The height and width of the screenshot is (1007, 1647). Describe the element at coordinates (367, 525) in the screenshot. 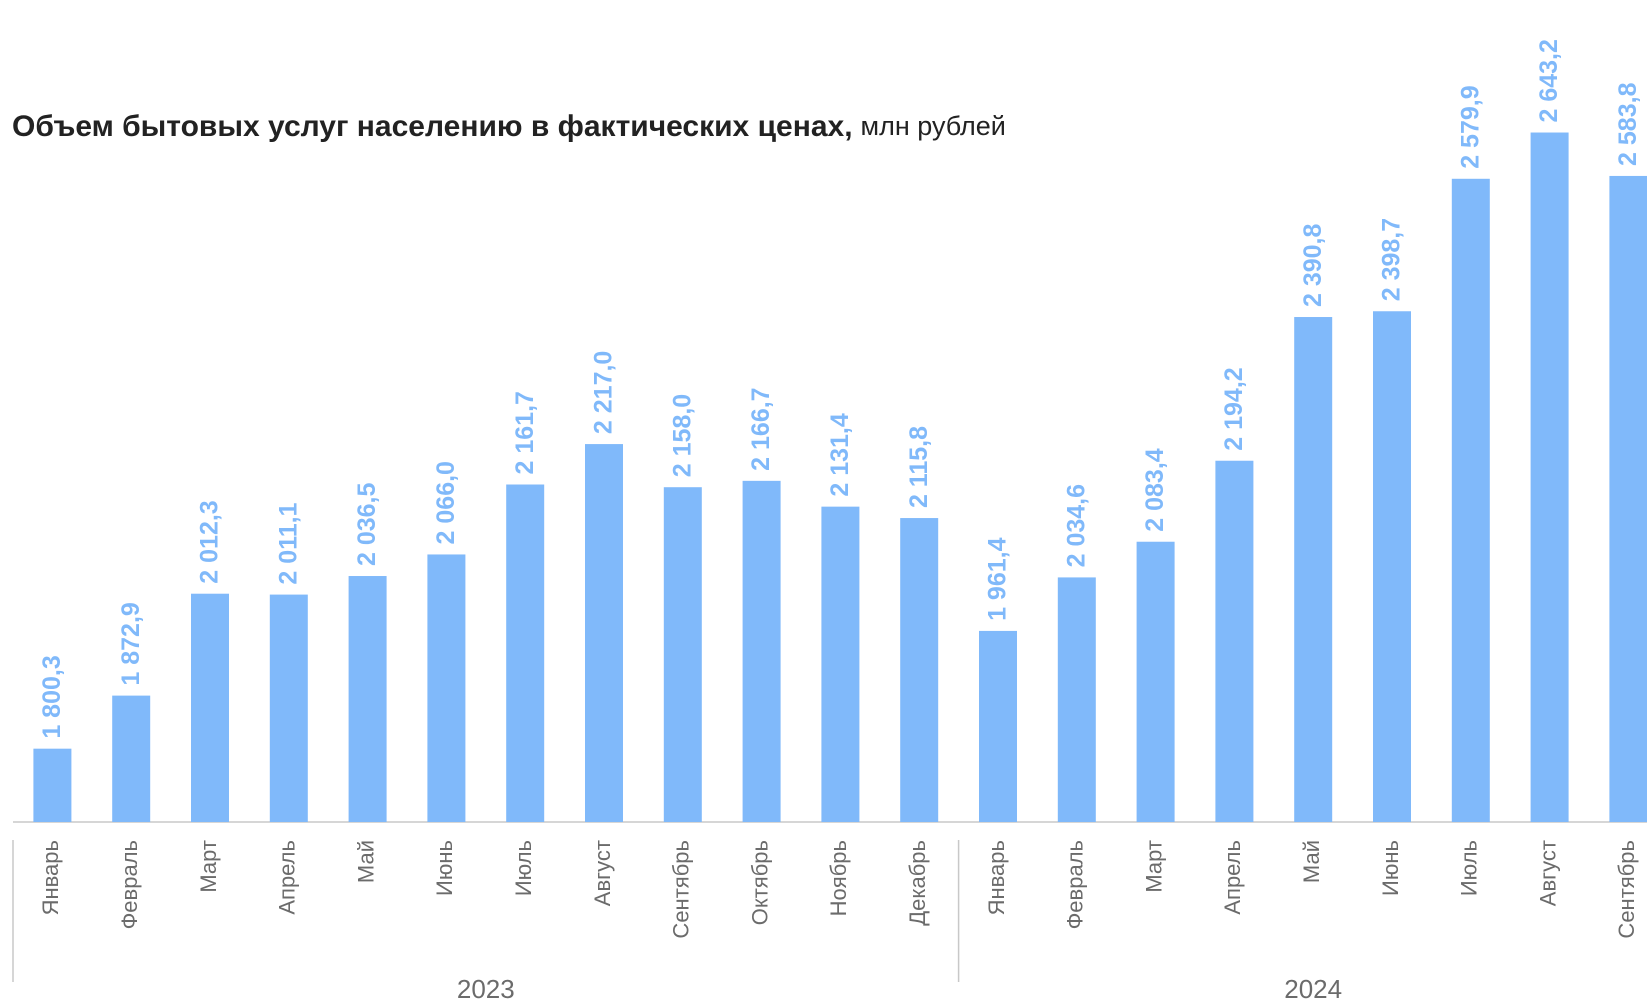

I see `value-label: 2 036,5` at that location.